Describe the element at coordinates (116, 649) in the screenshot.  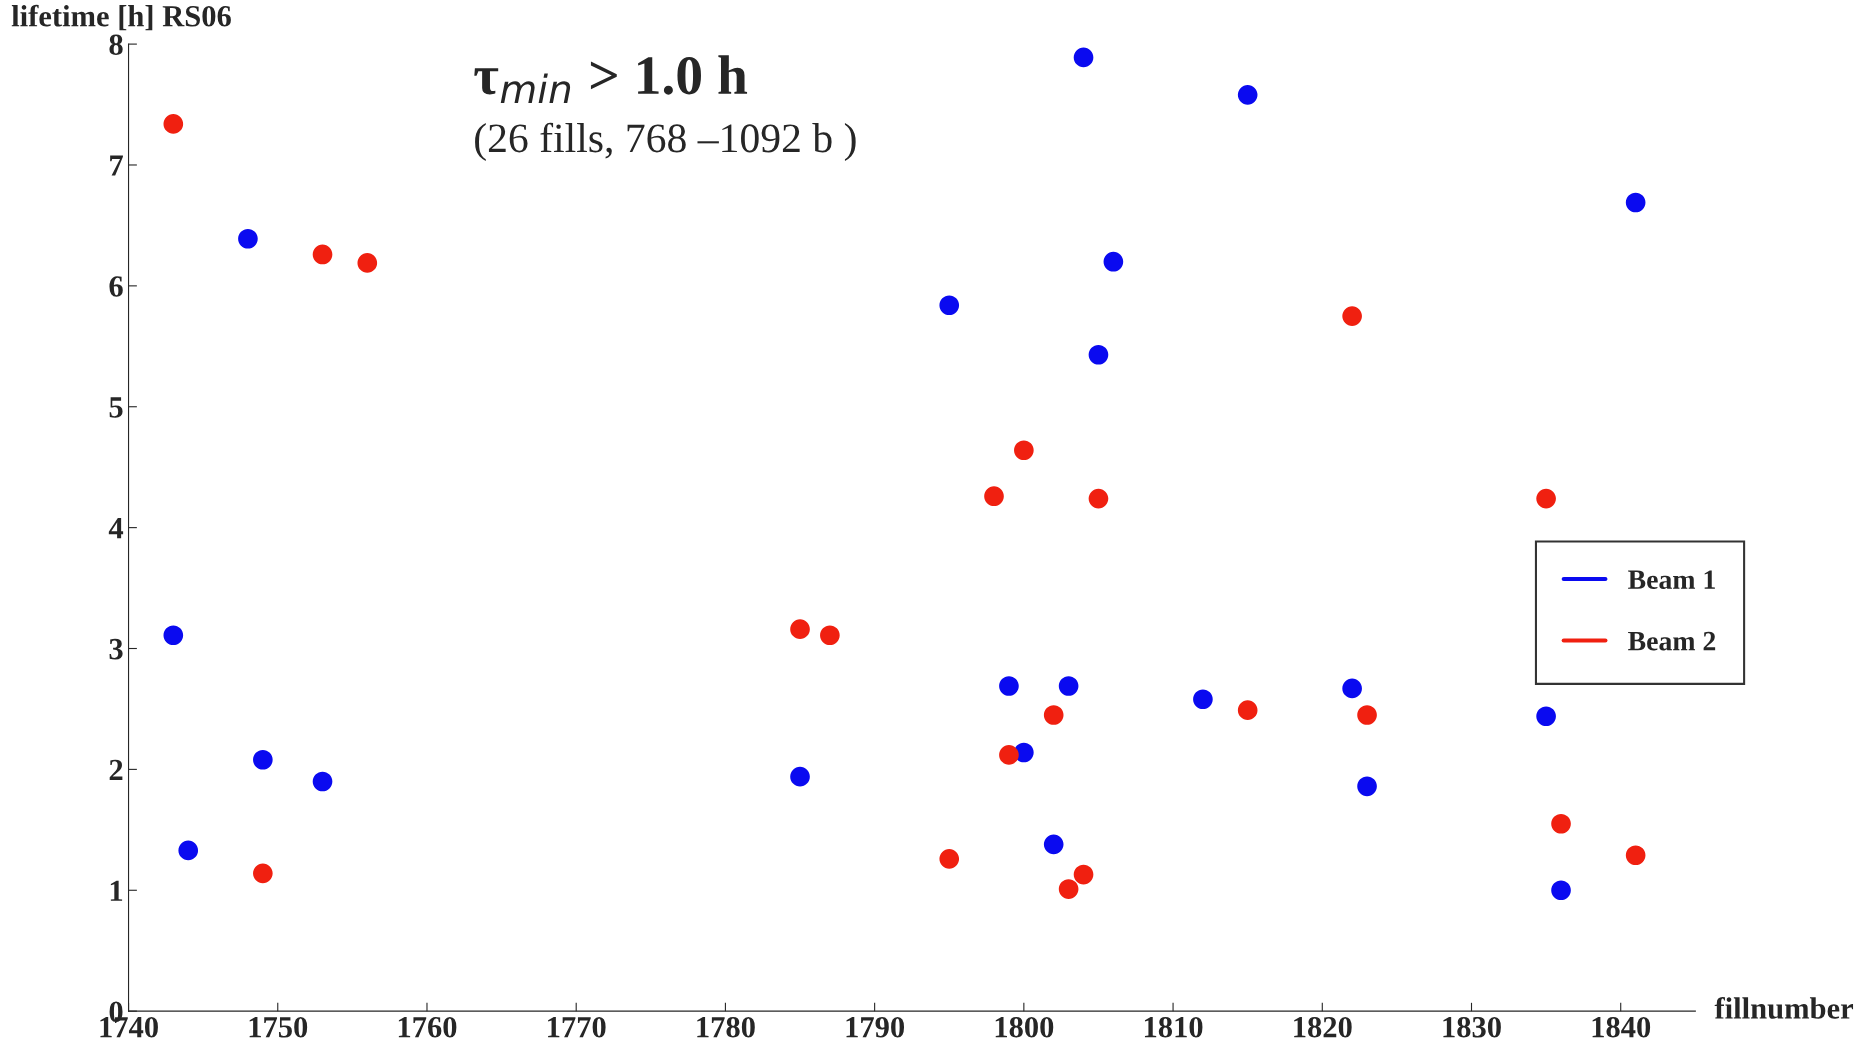
I see `y-tick-label: 3` at that location.